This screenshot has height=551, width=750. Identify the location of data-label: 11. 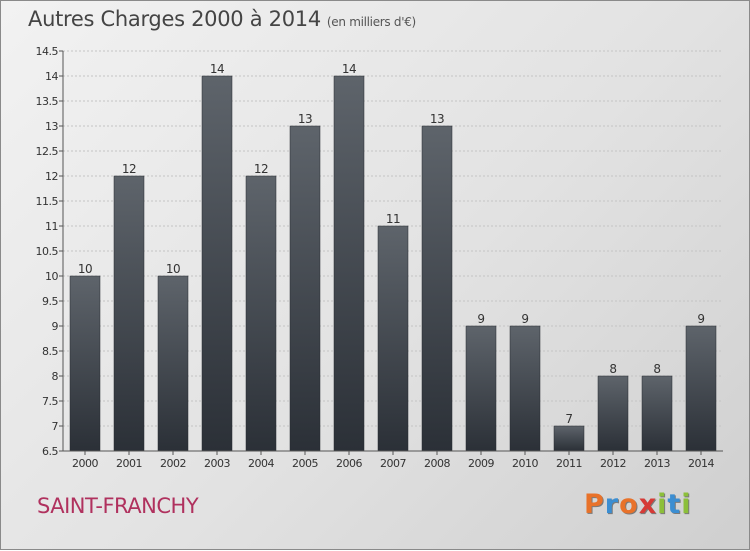
(393, 219).